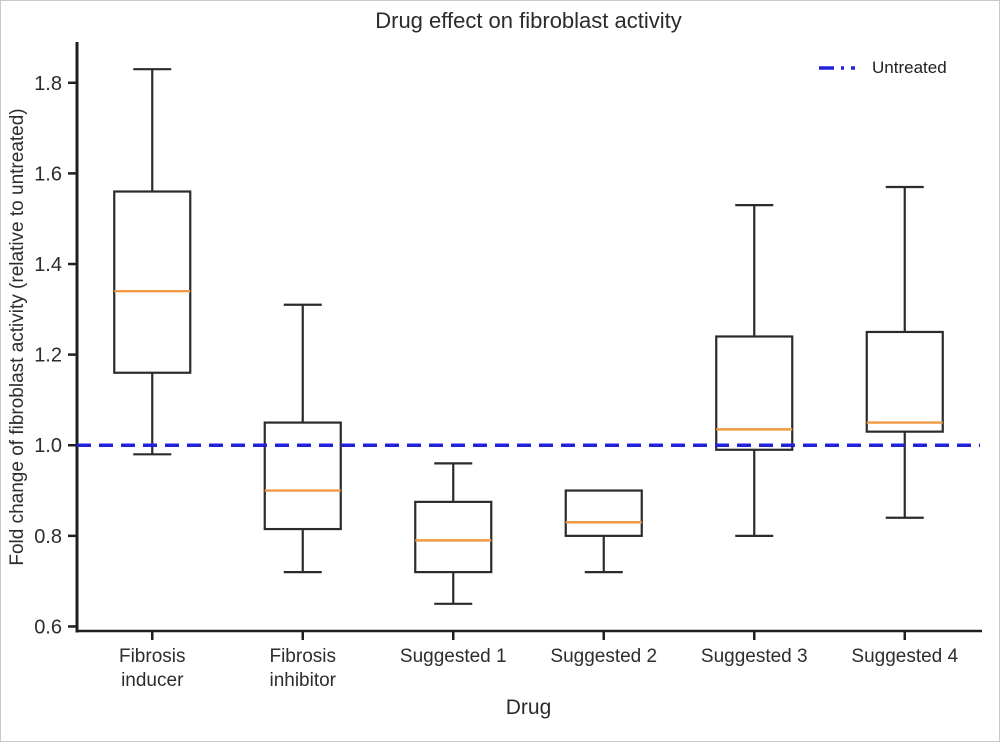 This screenshot has width=1000, height=742. What do you see at coordinates (754, 656) in the screenshot?
I see `x-tick-label: Suggested 3` at bounding box center [754, 656].